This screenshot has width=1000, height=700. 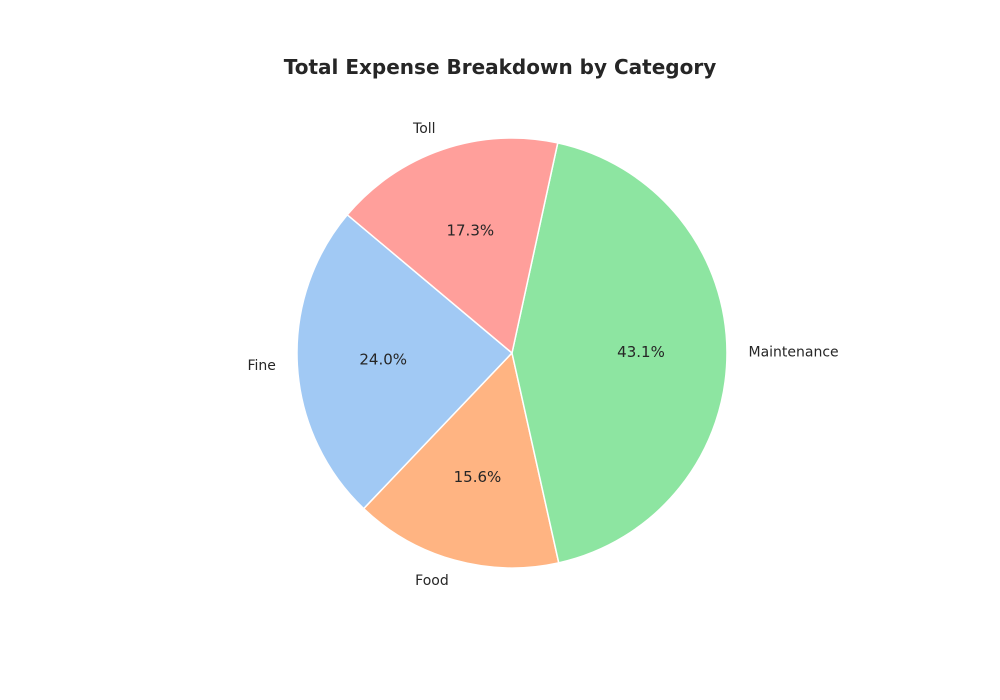 I want to click on percent-label-fine: 24.0%, so click(x=383, y=360).